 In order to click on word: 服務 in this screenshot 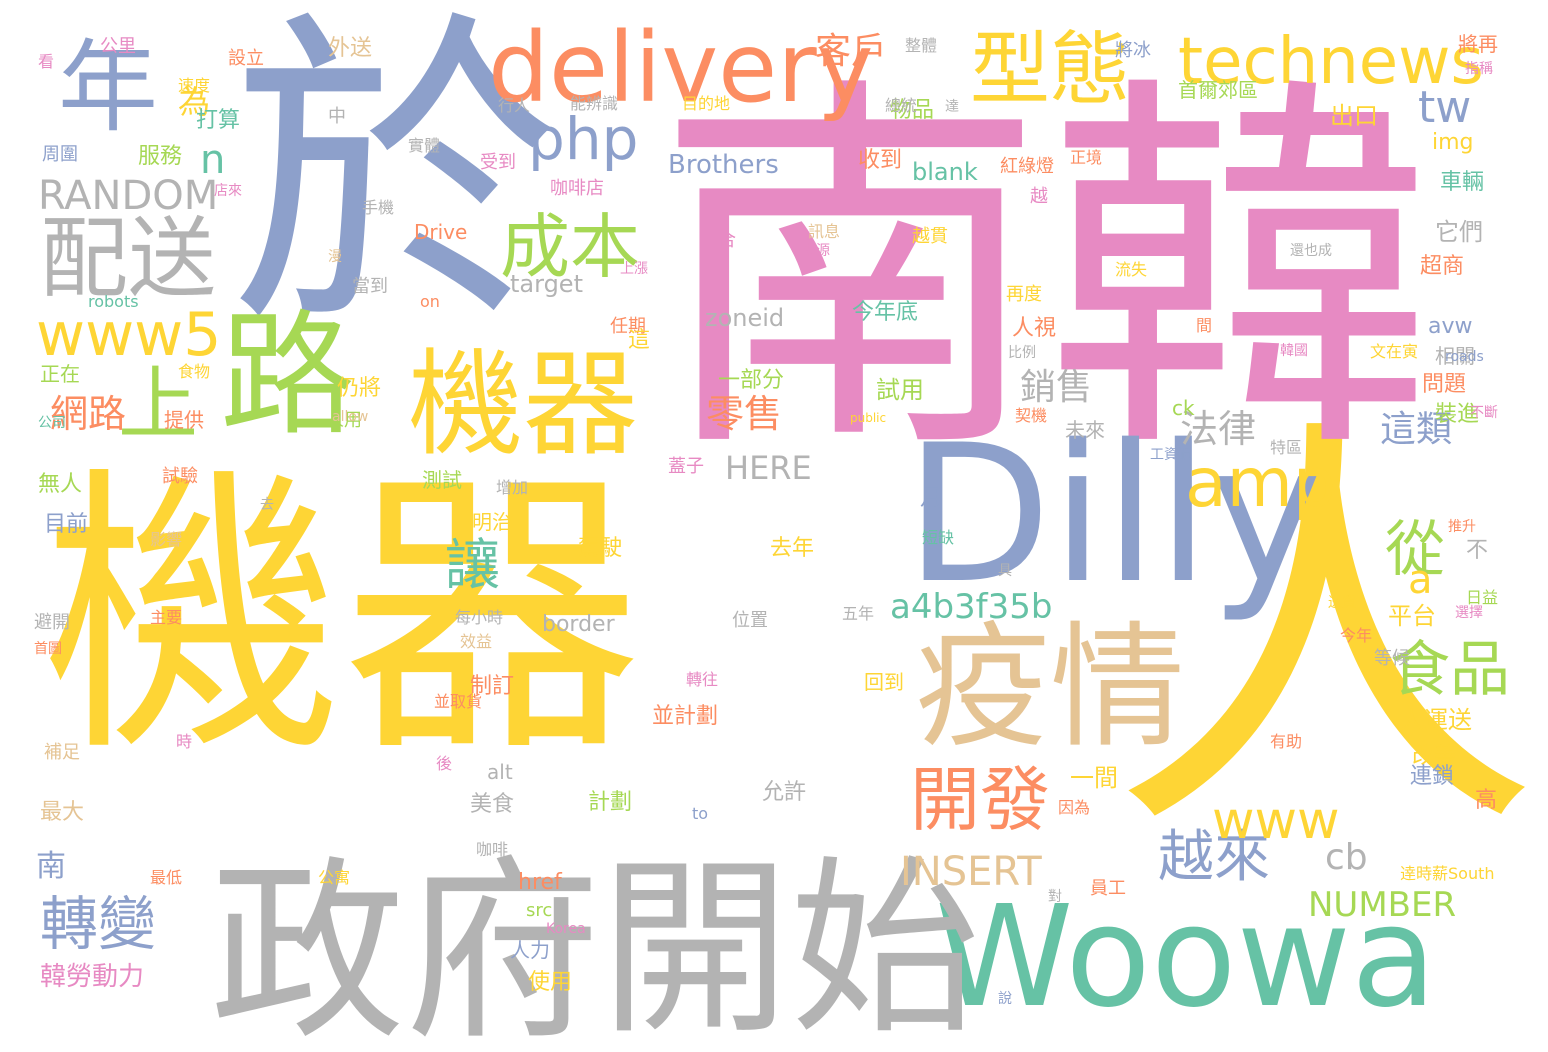, I will do `click(160, 156)`.